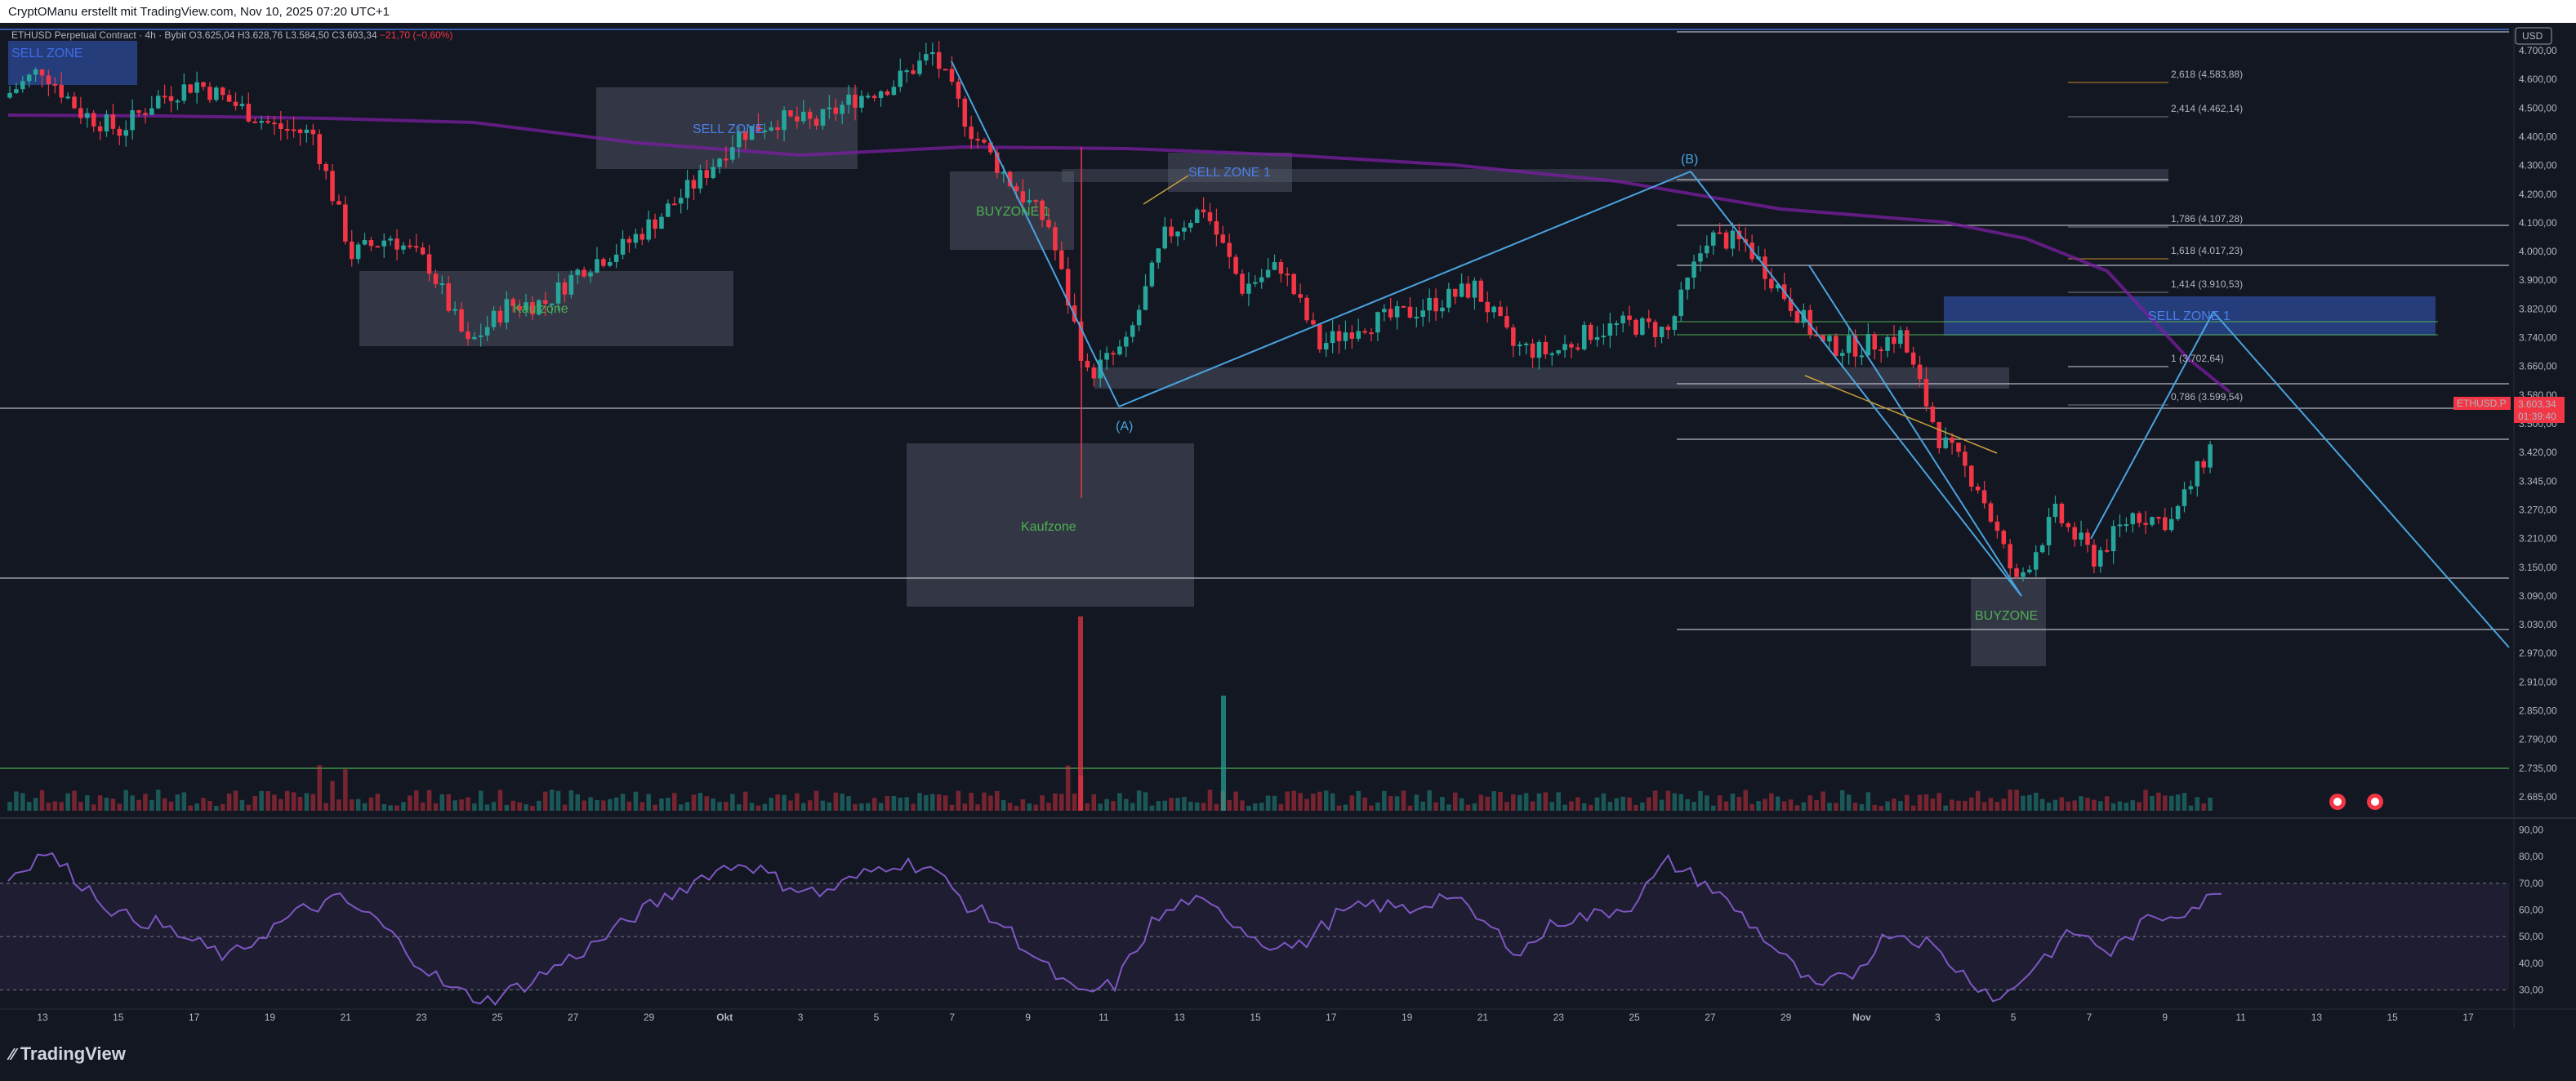 This screenshot has height=1081, width=2576. I want to click on support-band-oct, so click(1551, 378).